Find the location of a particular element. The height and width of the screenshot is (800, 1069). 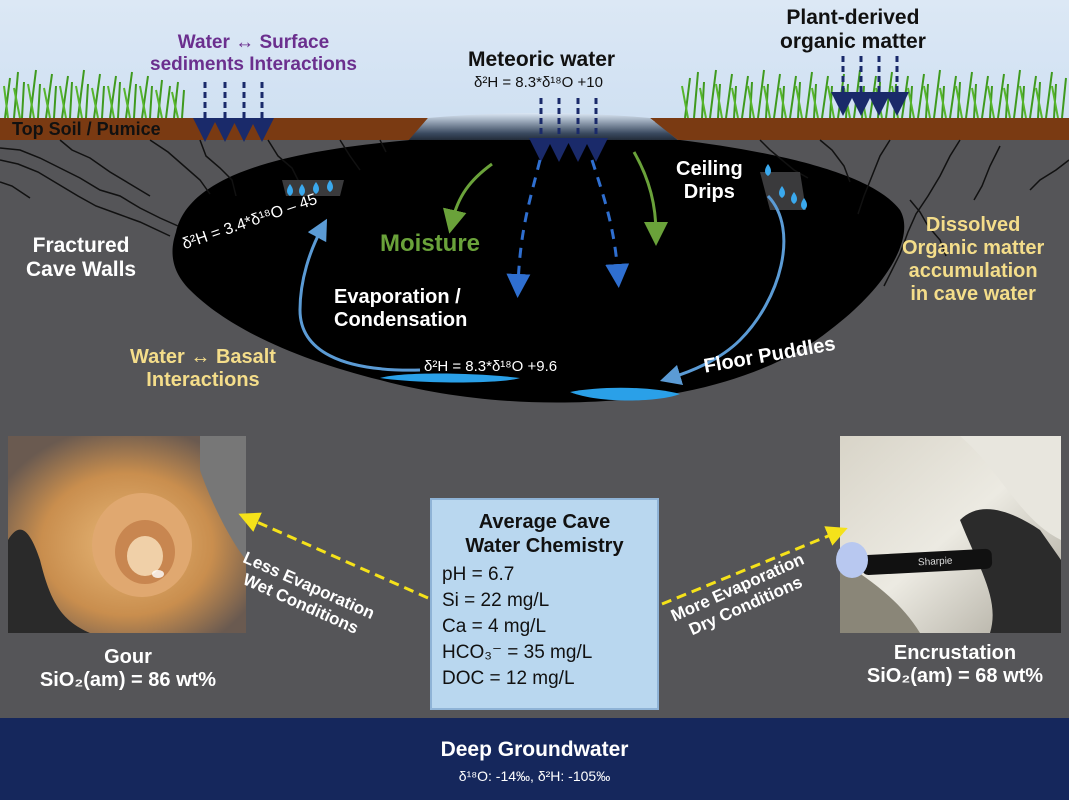

water-basalt-label: Water ↔ Basalt Interactions is located at coordinates (203, 369).